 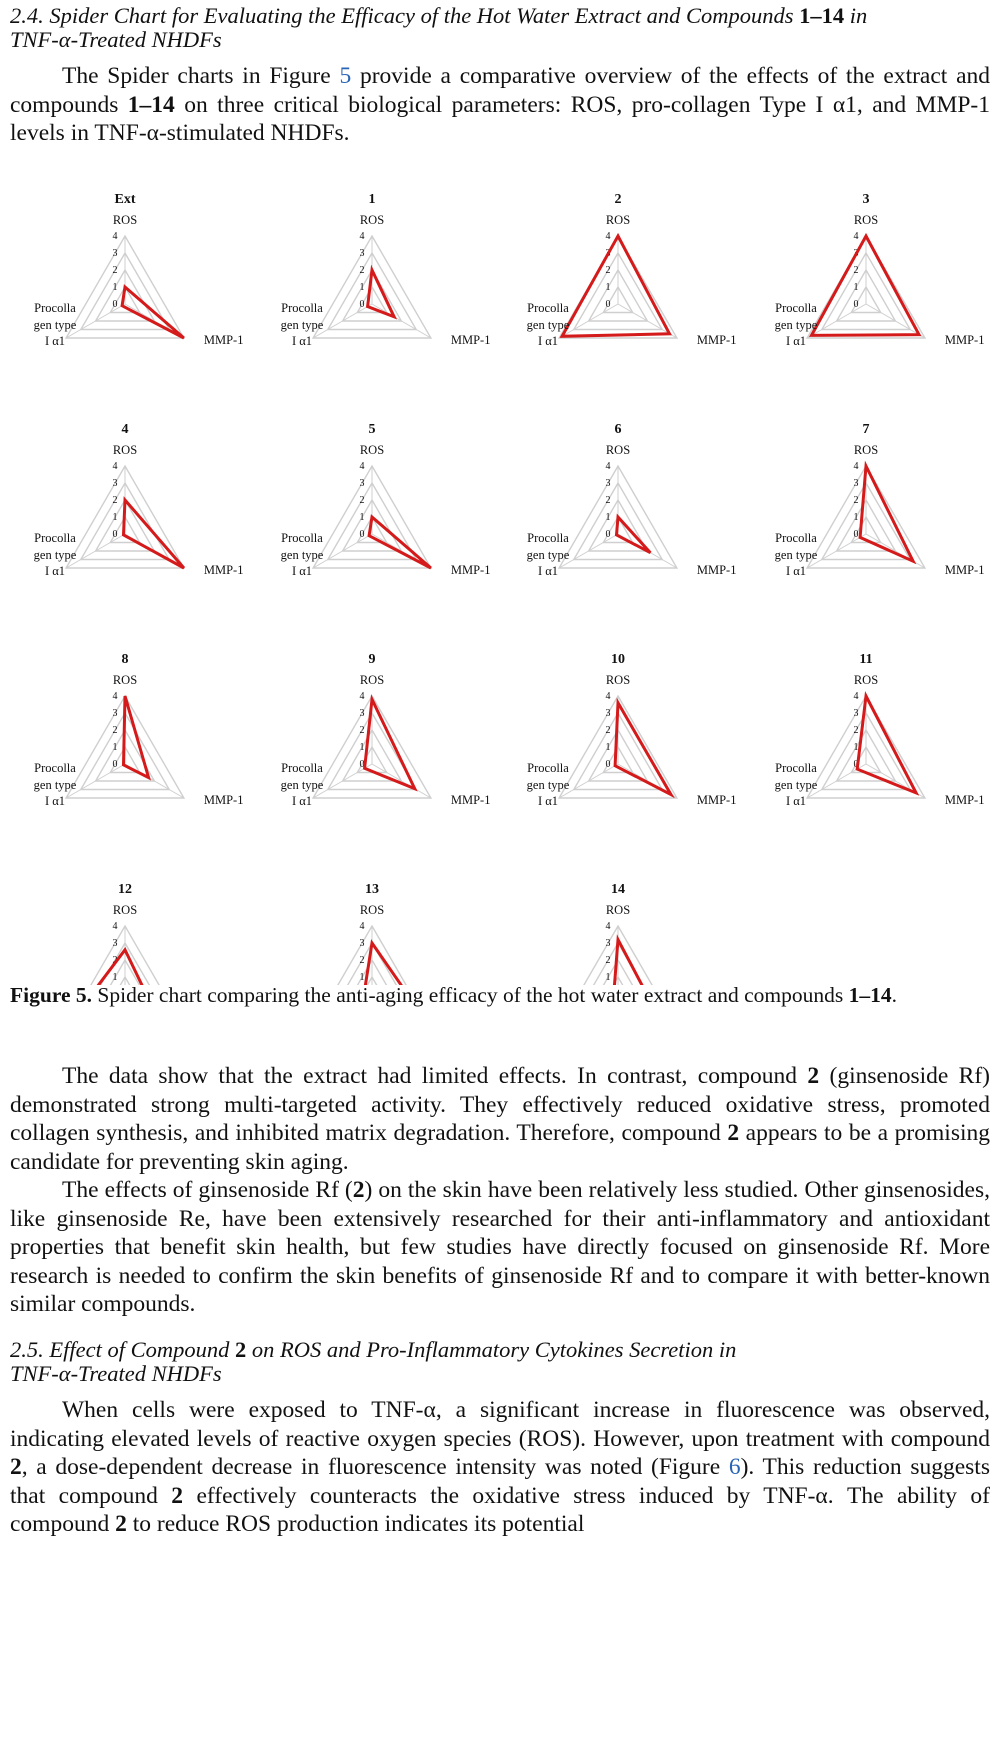 I want to click on chart-title: 8, so click(x=125, y=659).